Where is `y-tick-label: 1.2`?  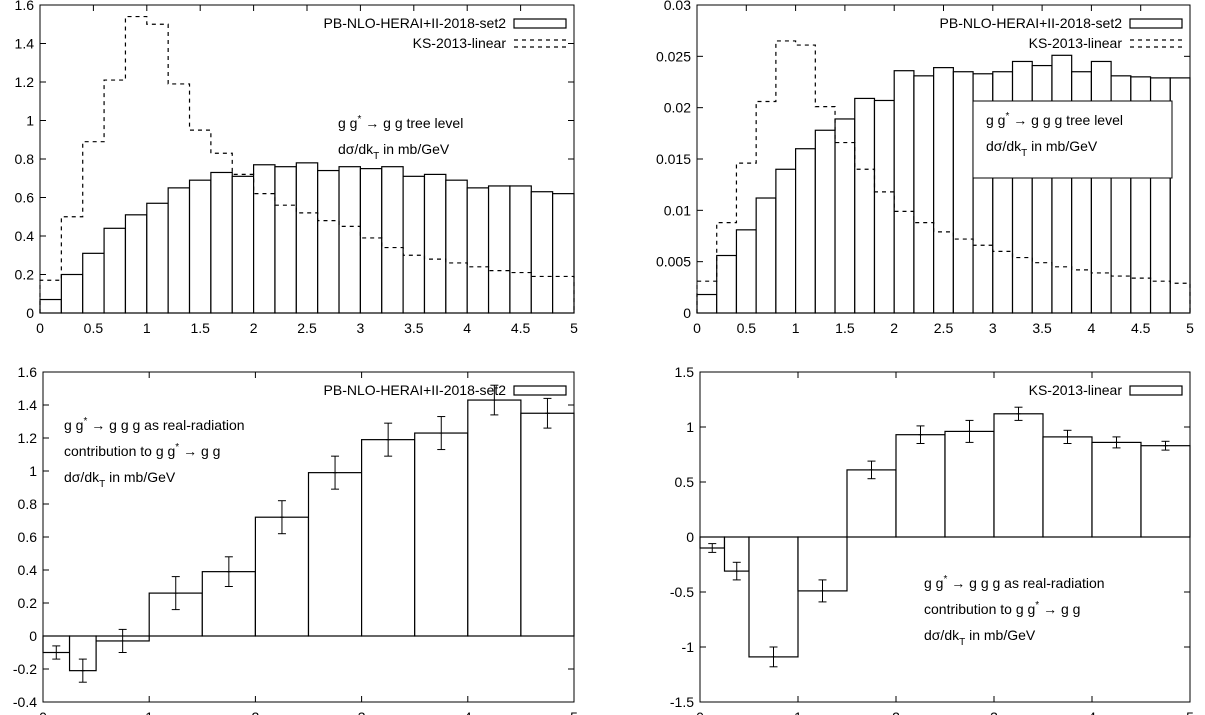 y-tick-label: 1.2 is located at coordinates (28, 438).